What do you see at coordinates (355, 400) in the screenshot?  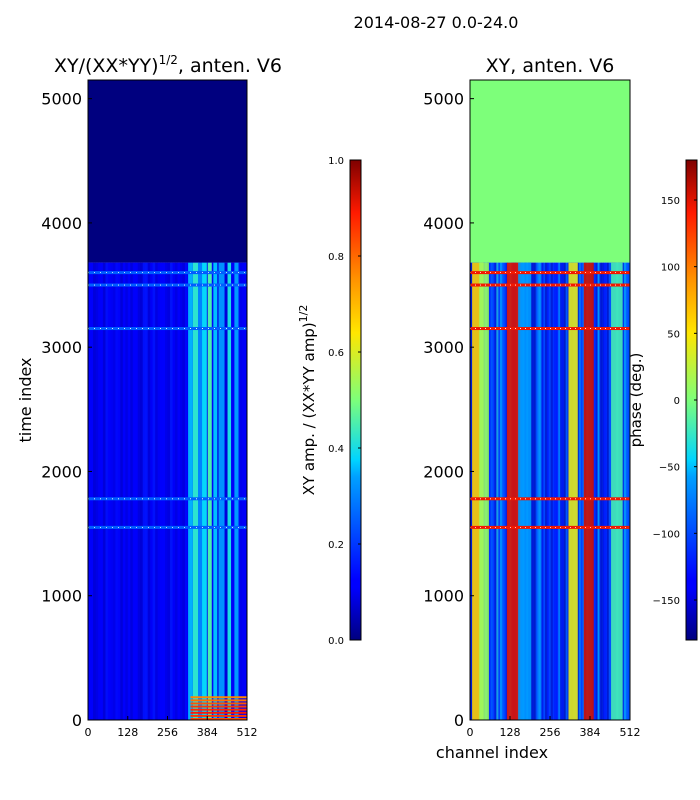 I see `amplitude-colorbar-gradient` at bounding box center [355, 400].